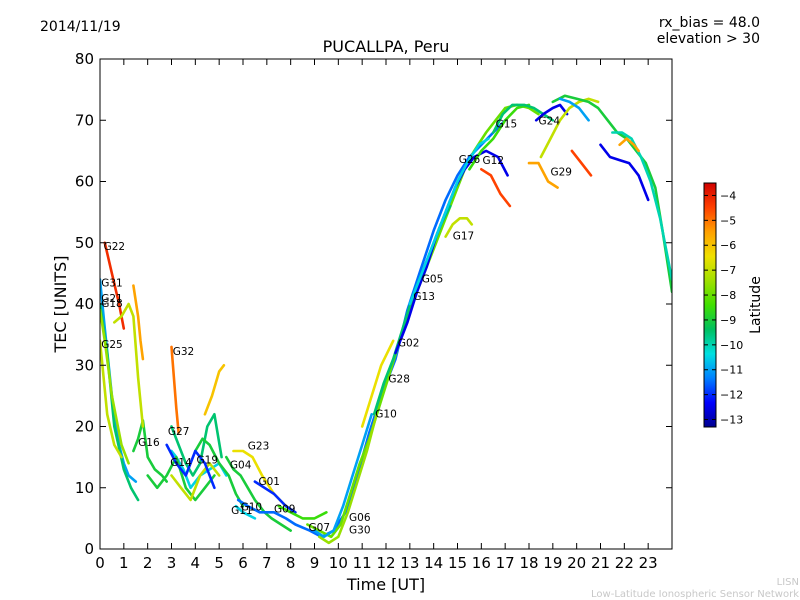 The height and width of the screenshot is (600, 800). Describe the element at coordinates (728, 270) in the screenshot. I see `colorbar-tick-label: −7` at that location.